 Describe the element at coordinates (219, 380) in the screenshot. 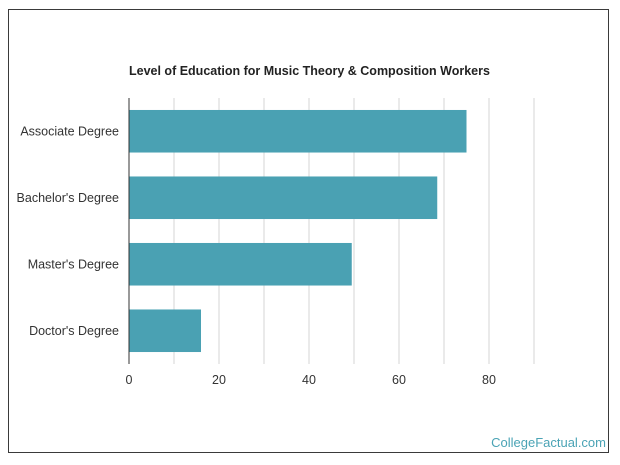

I see `x-tick-label: 20` at that location.